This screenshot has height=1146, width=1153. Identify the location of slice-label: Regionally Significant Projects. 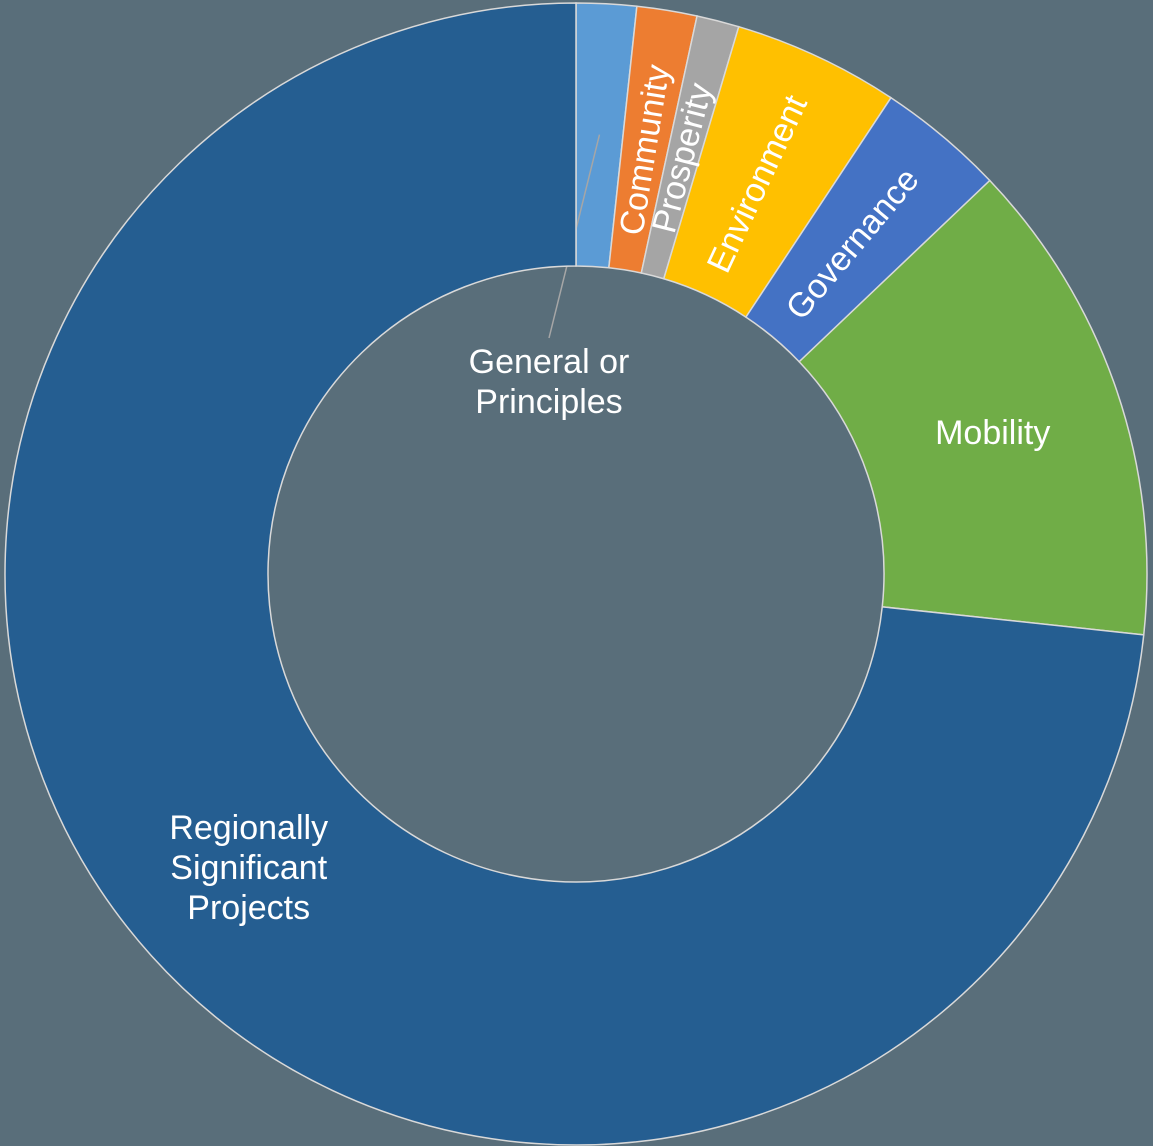
(249, 868).